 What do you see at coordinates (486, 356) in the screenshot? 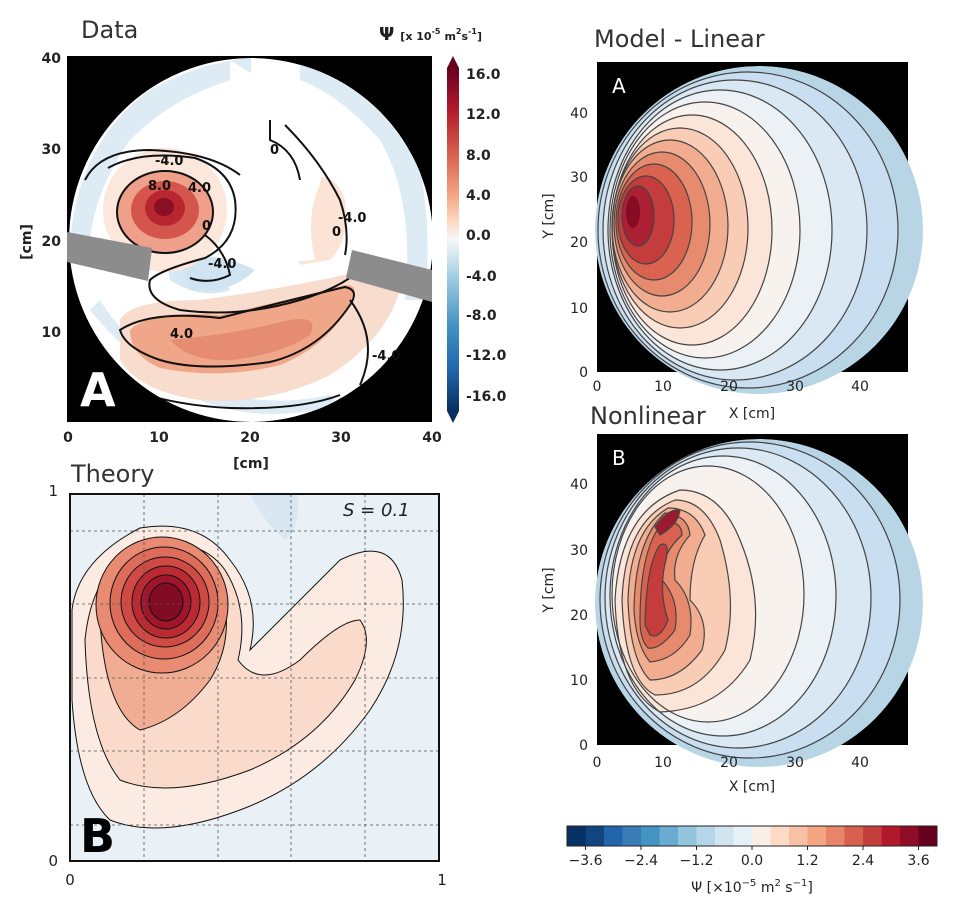
I see `cbar-tick: -12.0` at bounding box center [486, 356].